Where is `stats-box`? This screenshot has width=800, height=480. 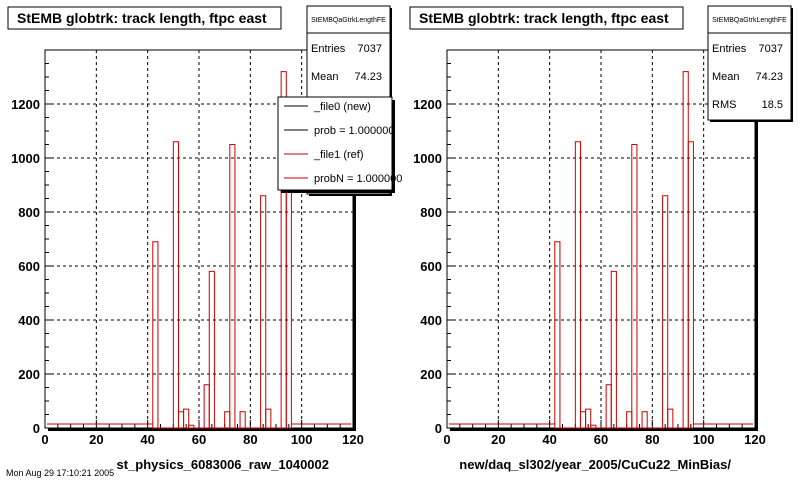 stats-box is located at coordinates (749, 63).